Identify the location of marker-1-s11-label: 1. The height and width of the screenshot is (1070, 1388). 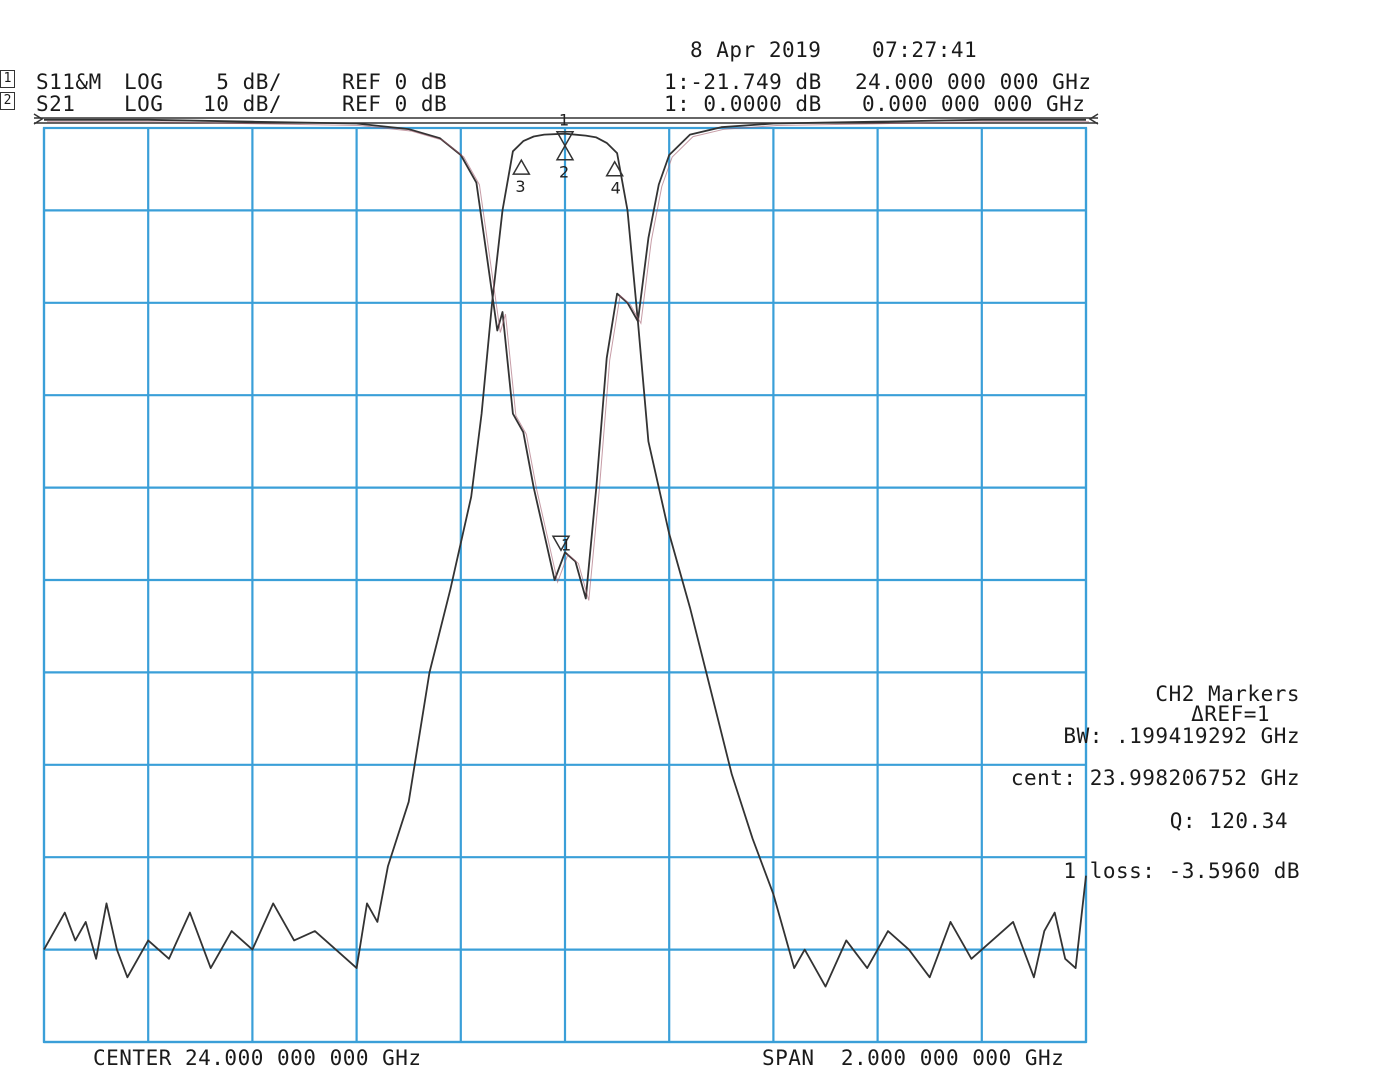
(566, 544).